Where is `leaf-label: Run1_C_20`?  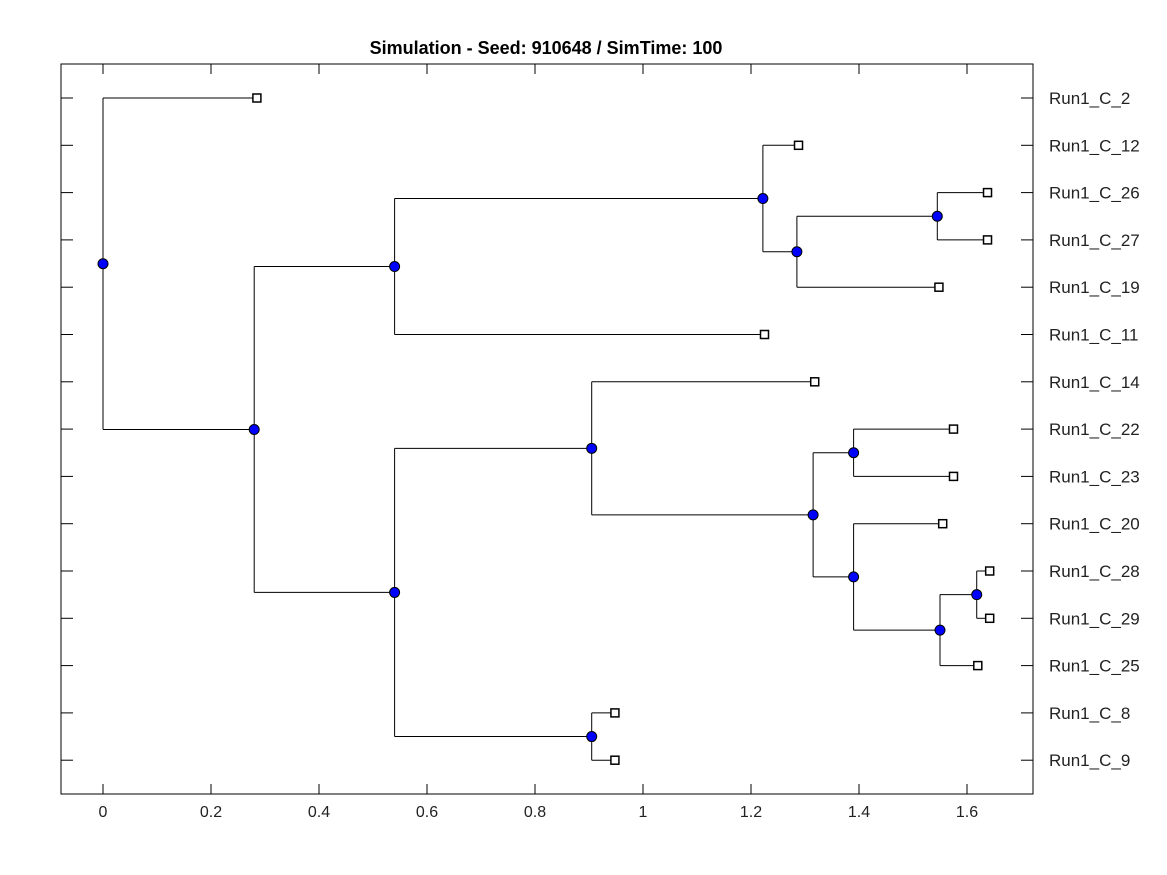
leaf-label: Run1_C_20 is located at coordinates (1094, 524).